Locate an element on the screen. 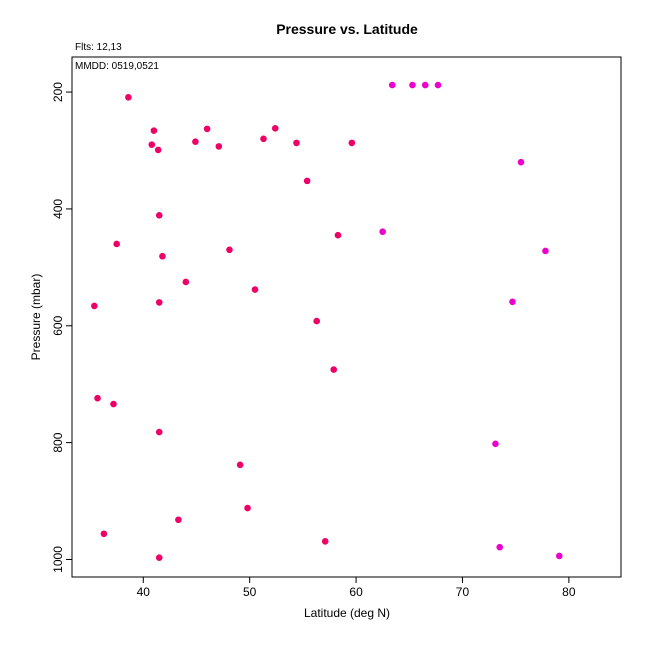 The image size is (650, 650). y-tick-label: 1000 is located at coordinates (58, 559).